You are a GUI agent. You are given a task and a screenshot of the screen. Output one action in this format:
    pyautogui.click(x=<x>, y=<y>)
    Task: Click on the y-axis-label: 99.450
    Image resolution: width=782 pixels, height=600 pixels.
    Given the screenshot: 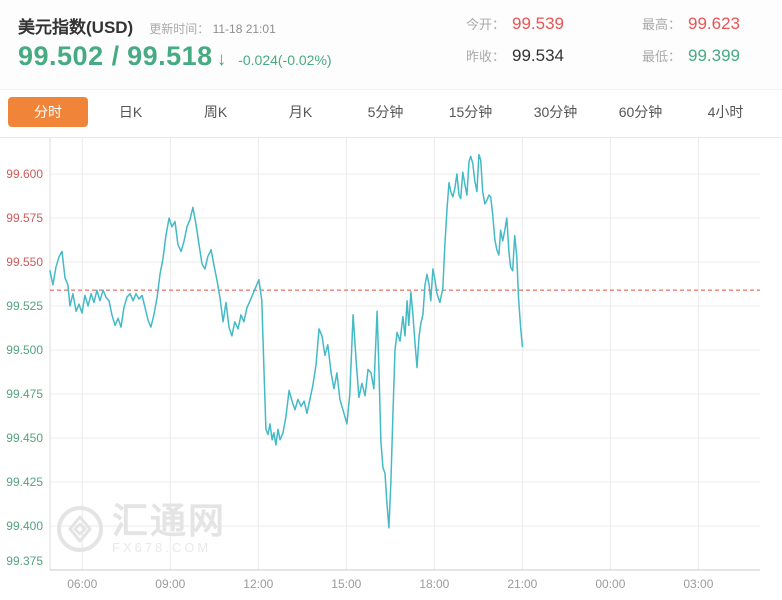 What is the action you would take?
    pyautogui.click(x=24, y=438)
    